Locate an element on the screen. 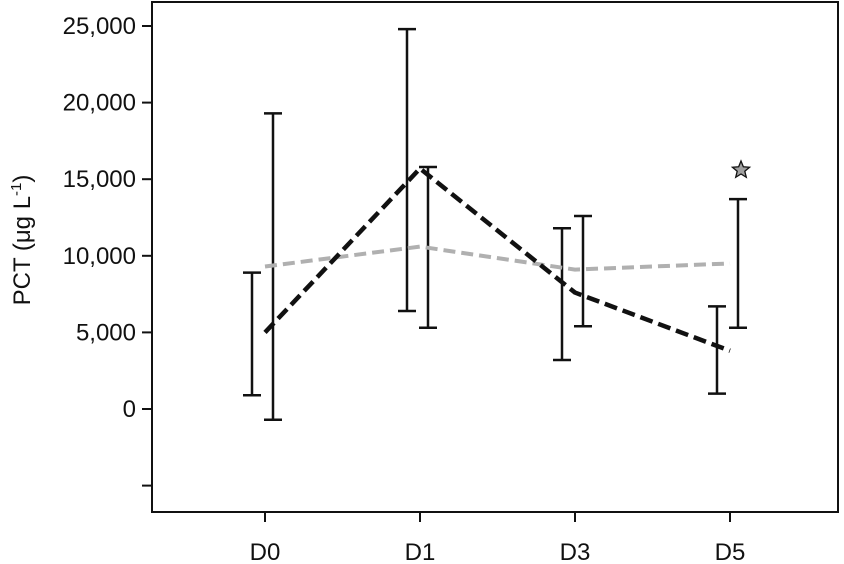 Image resolution: width=844 pixels, height=564 pixels. y-tick-label: 5,000 is located at coordinates (106, 332).